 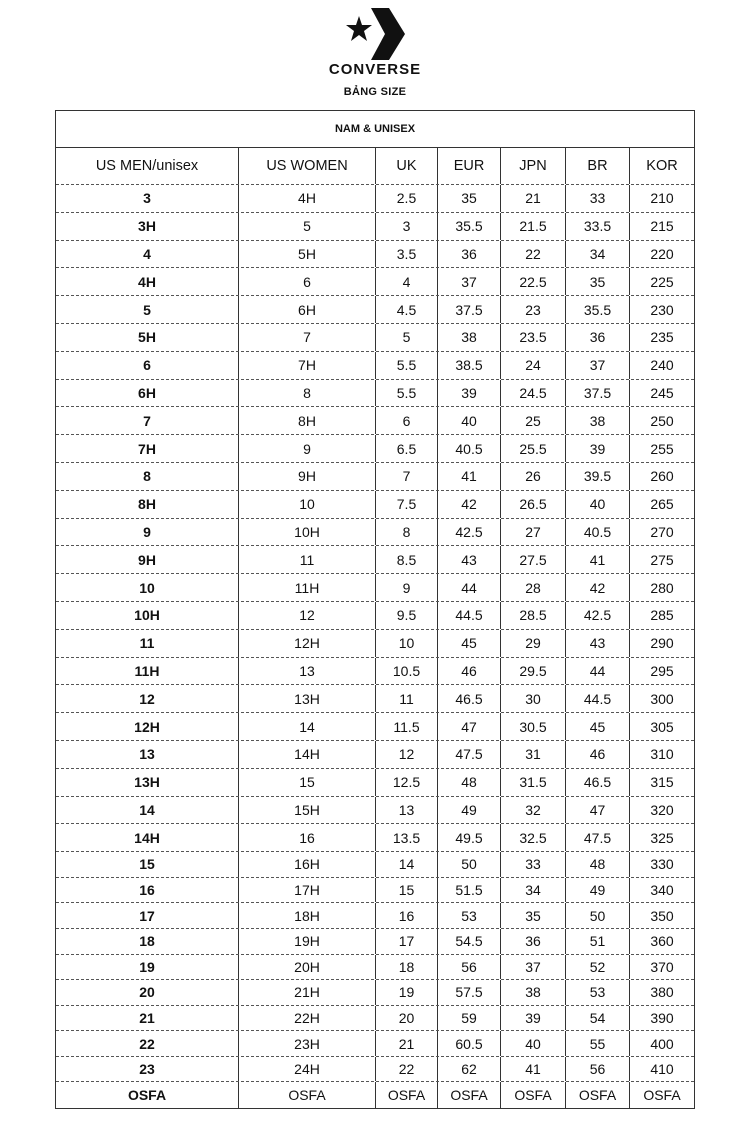 What do you see at coordinates (662, 966) in the screenshot?
I see `table-cell: 370` at bounding box center [662, 966].